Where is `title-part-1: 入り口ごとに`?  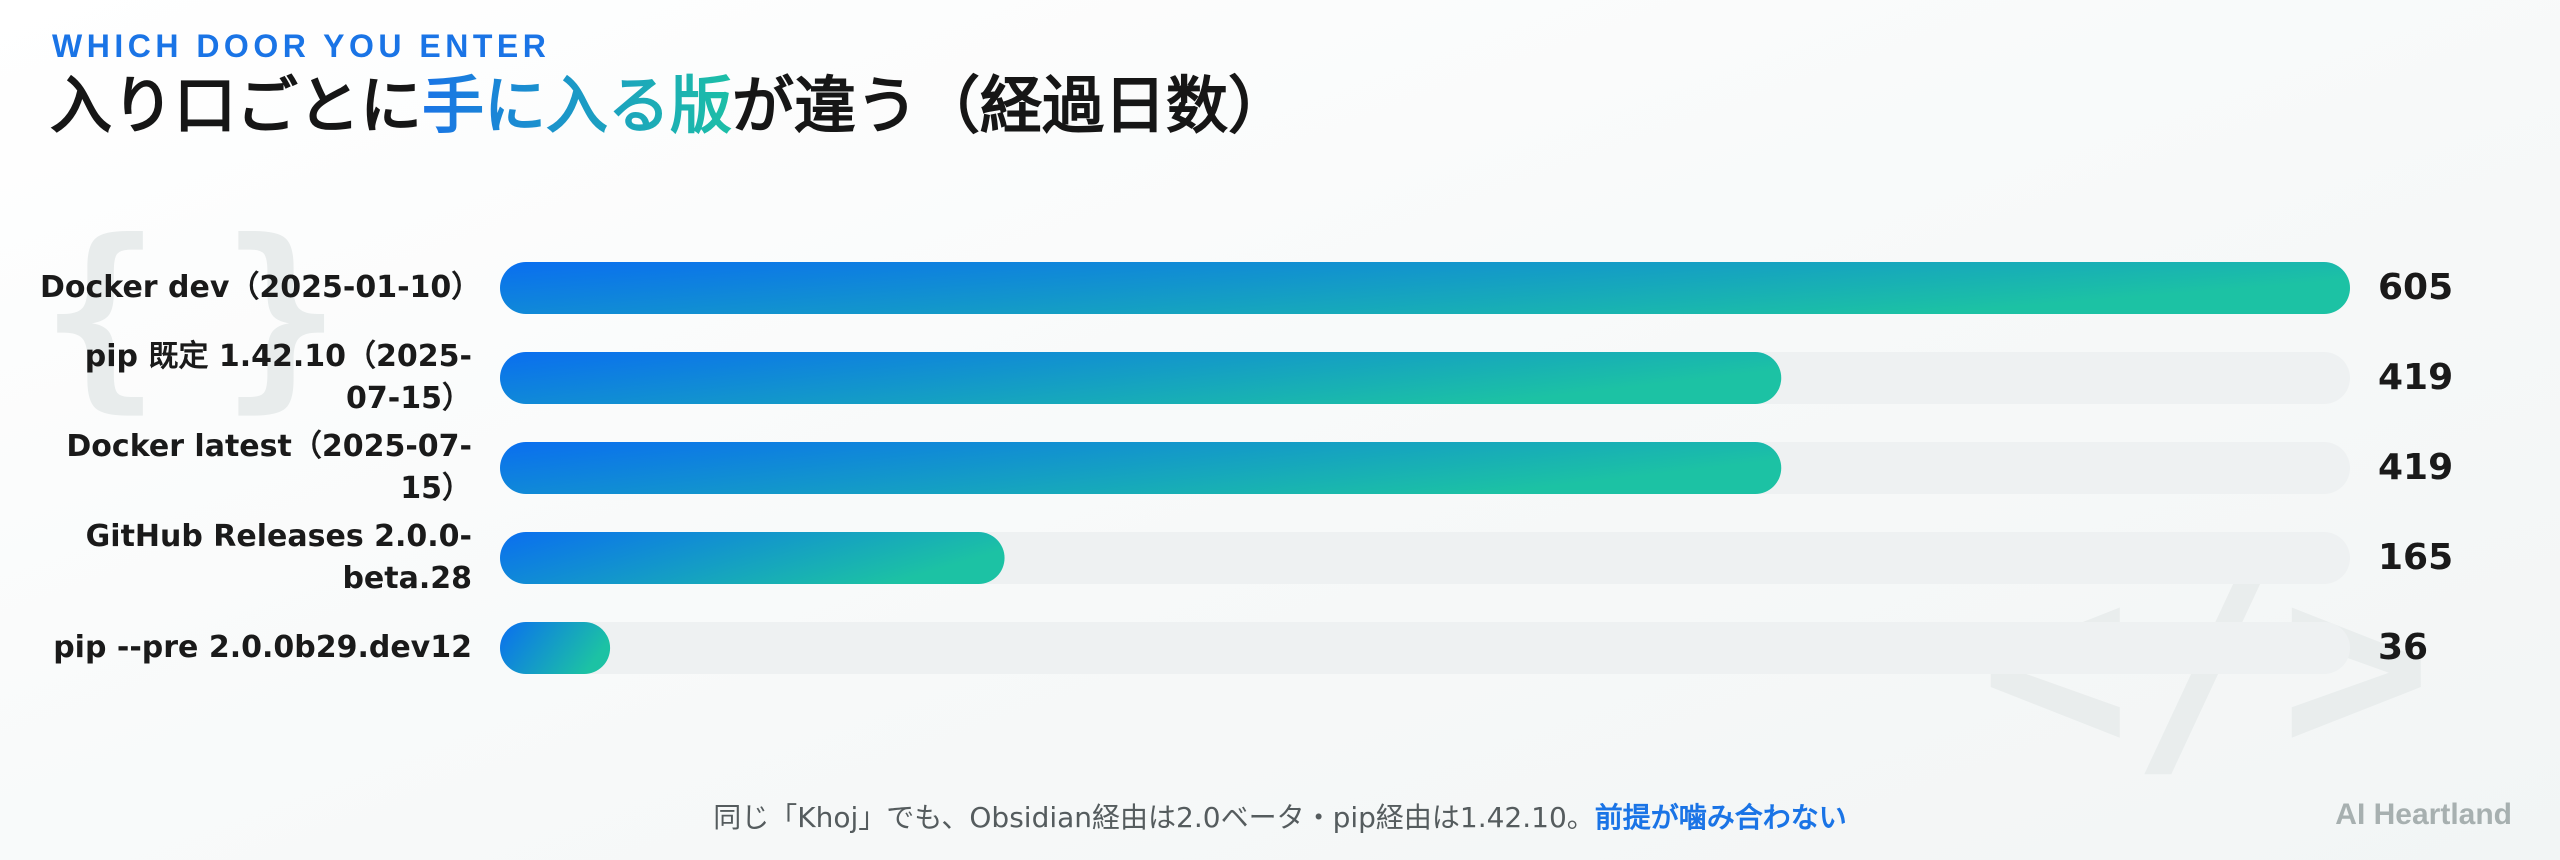
title-part-1: 入り口ごとに is located at coordinates (236, 105).